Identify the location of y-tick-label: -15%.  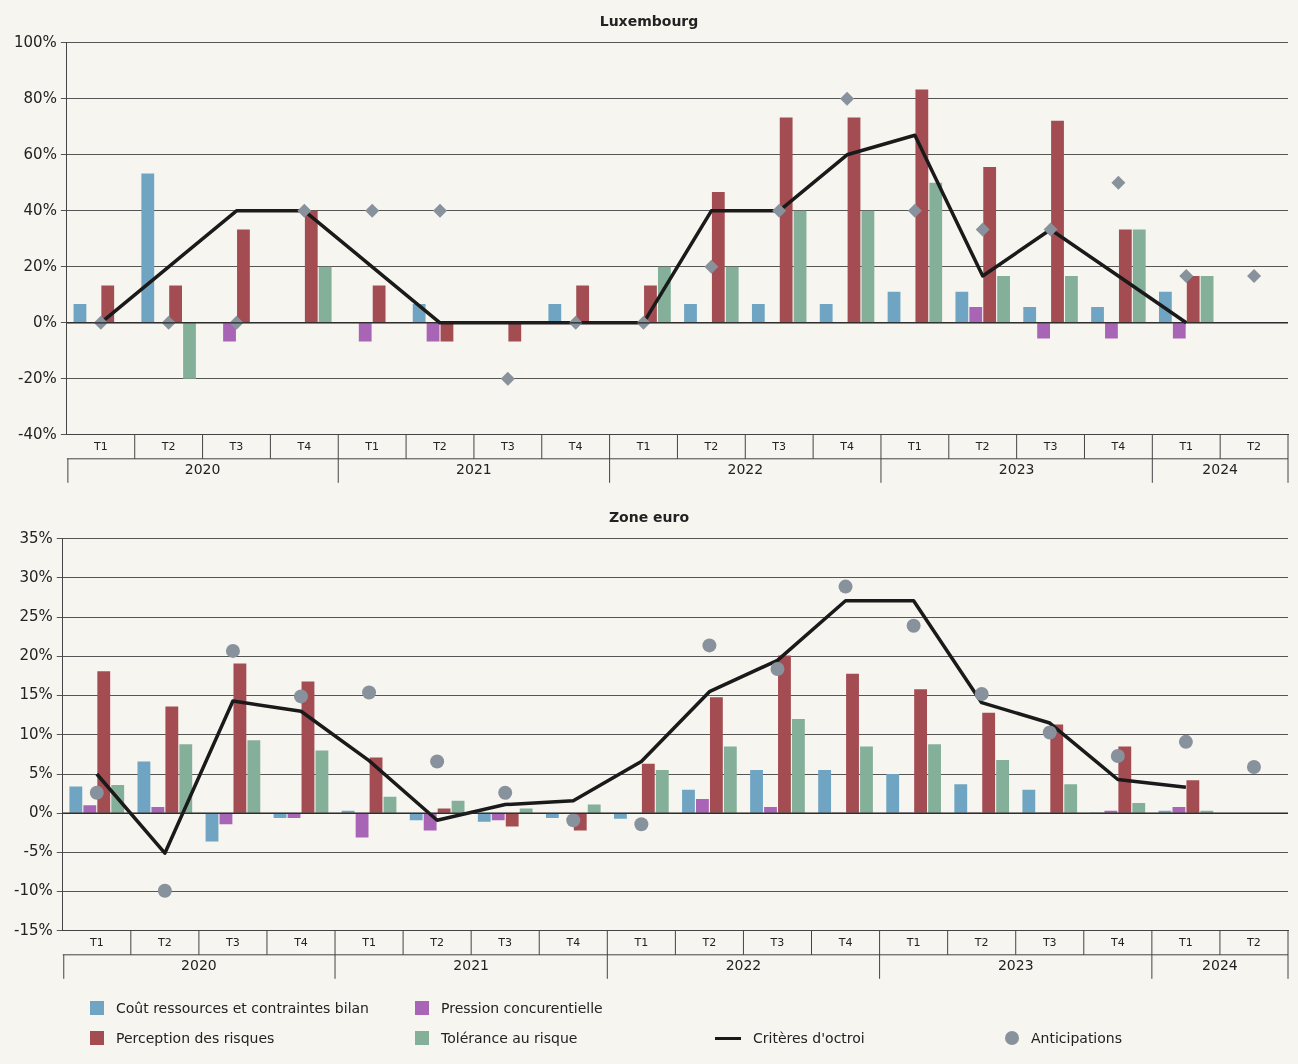
(33, 929).